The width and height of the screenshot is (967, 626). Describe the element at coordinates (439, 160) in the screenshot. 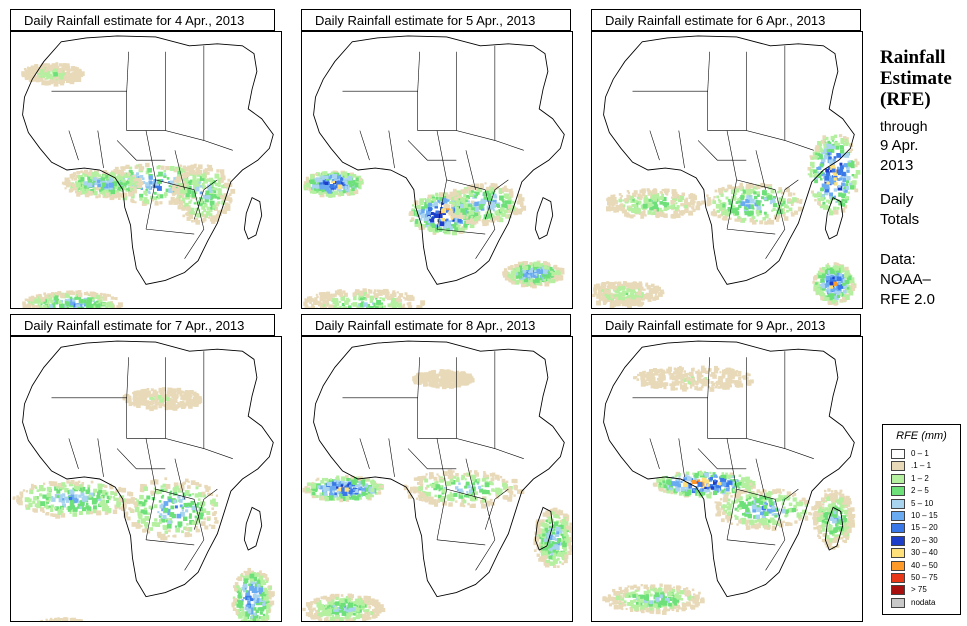

I see `africa-outline` at that location.